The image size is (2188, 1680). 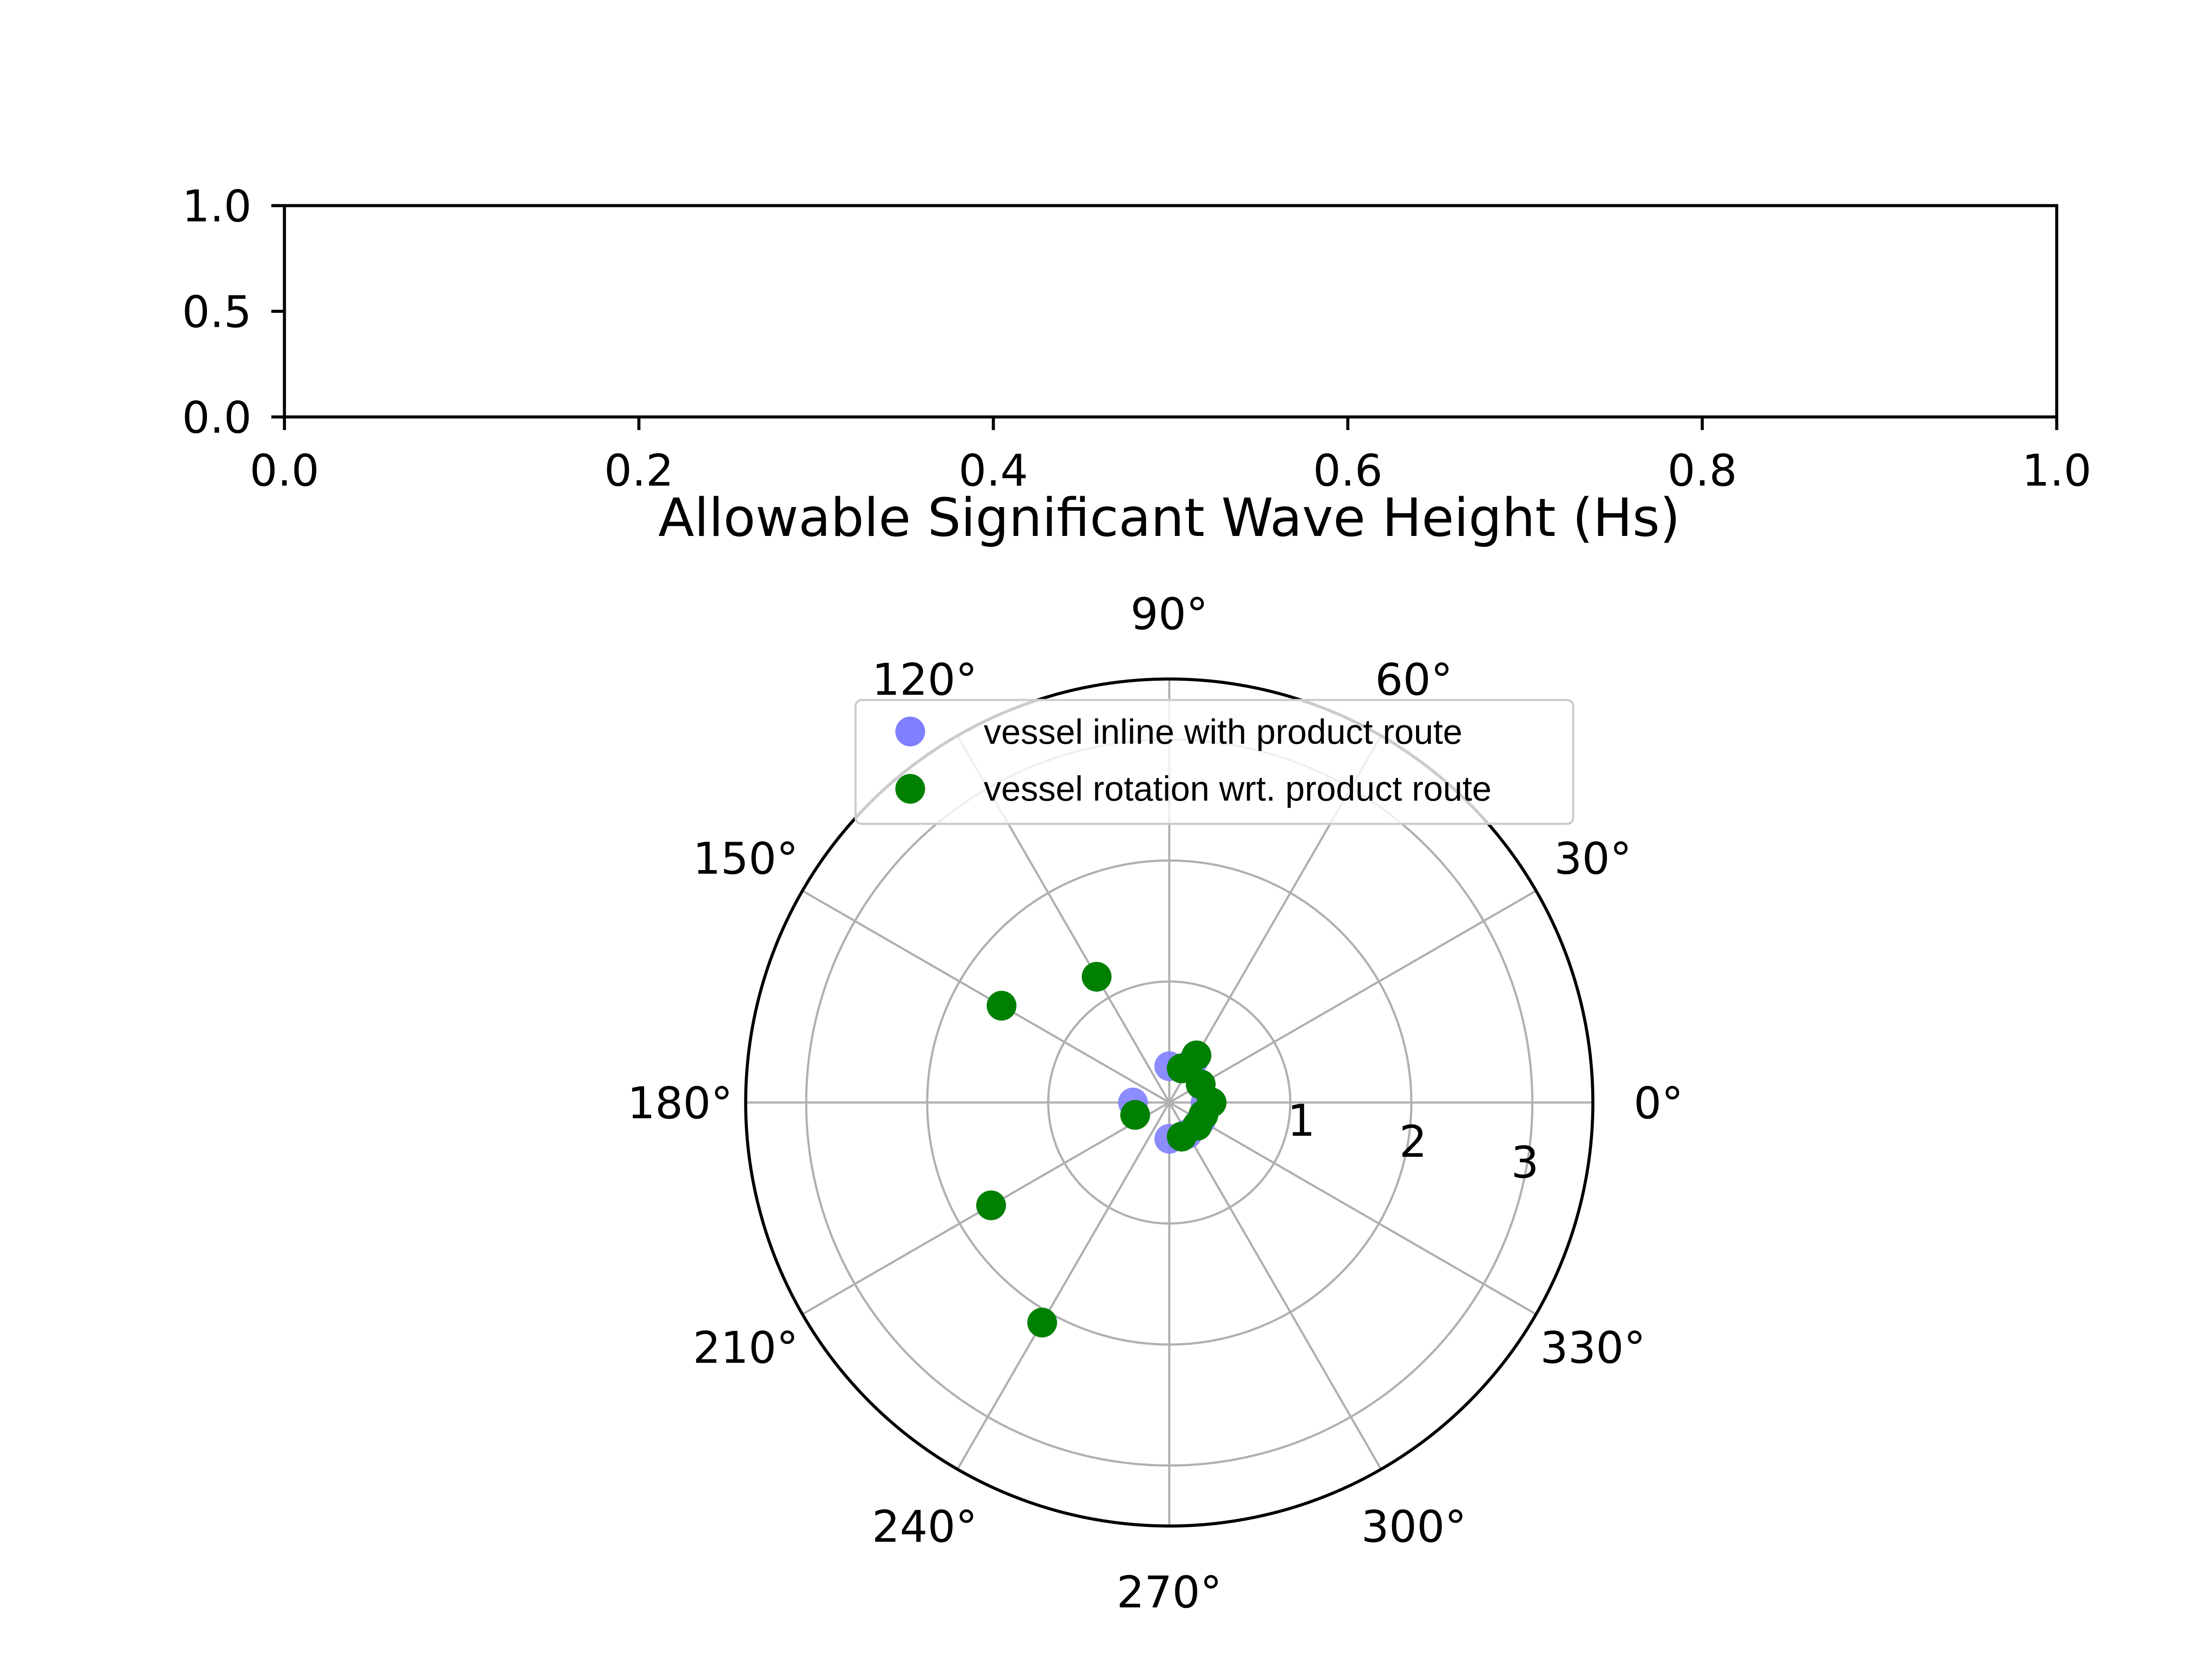 I want to click on theta-tick-label: 0°, so click(x=1658, y=1103).